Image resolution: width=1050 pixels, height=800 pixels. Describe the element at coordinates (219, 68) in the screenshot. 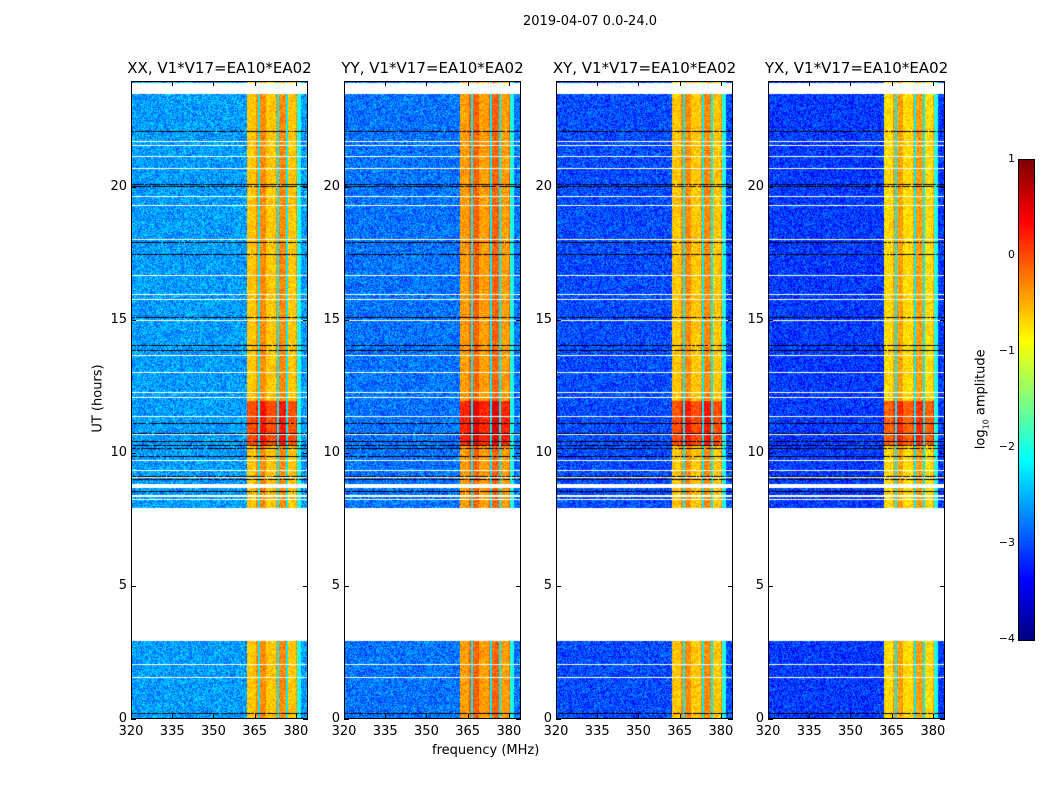

I see `panel-title: XX, V1*V17=EA10*EA02` at that location.